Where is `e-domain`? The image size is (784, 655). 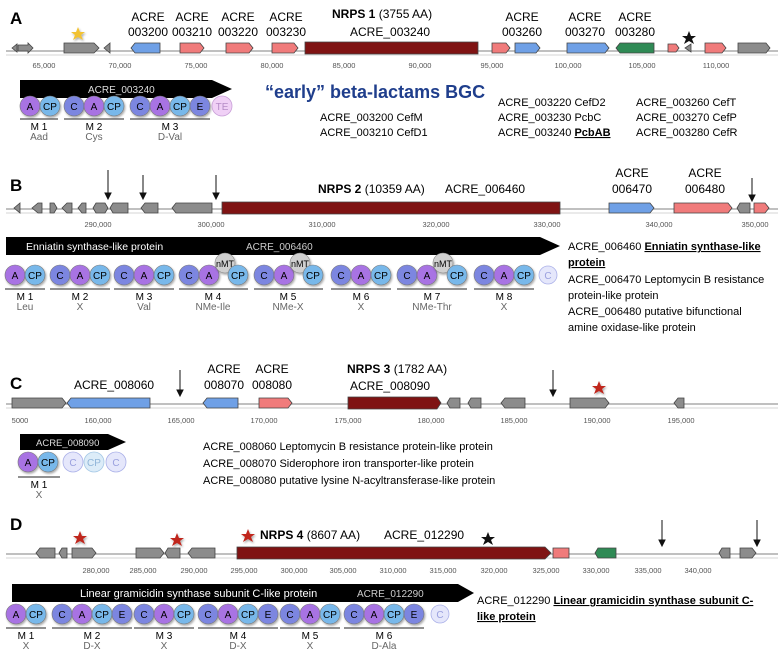
e-domain is located at coordinates (200, 106).